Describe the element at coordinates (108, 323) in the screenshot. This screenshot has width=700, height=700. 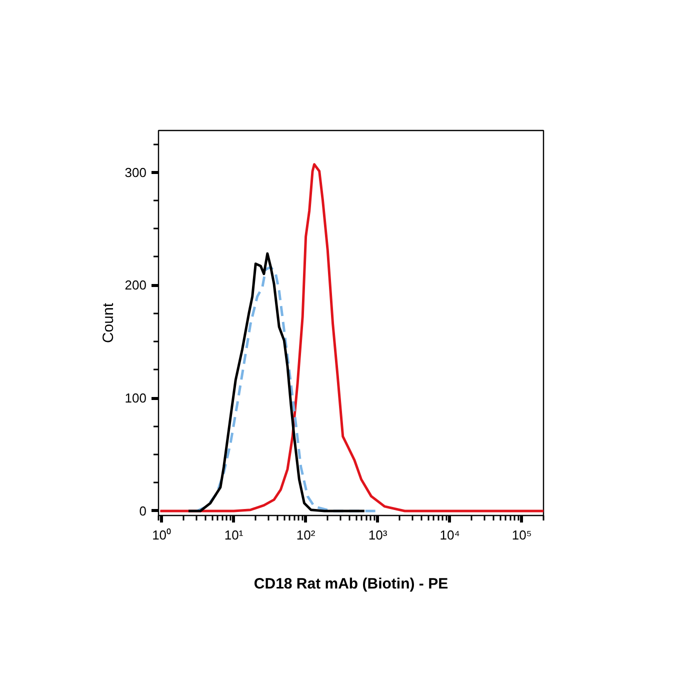
I see `y-axis-title: Count` at that location.